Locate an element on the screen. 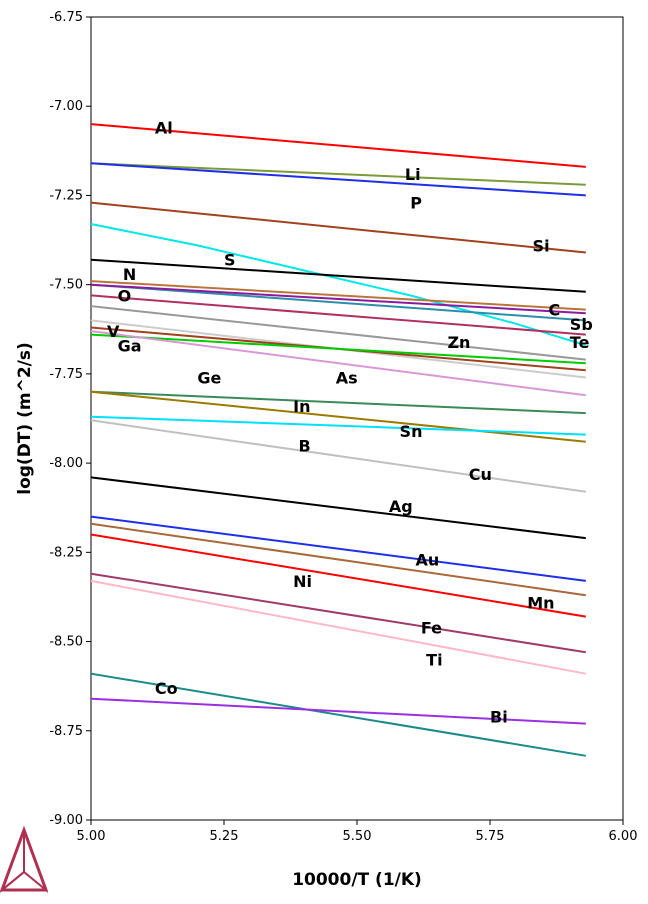 The height and width of the screenshot is (904, 648). y-tick-label: -8.25 is located at coordinates (66, 552).